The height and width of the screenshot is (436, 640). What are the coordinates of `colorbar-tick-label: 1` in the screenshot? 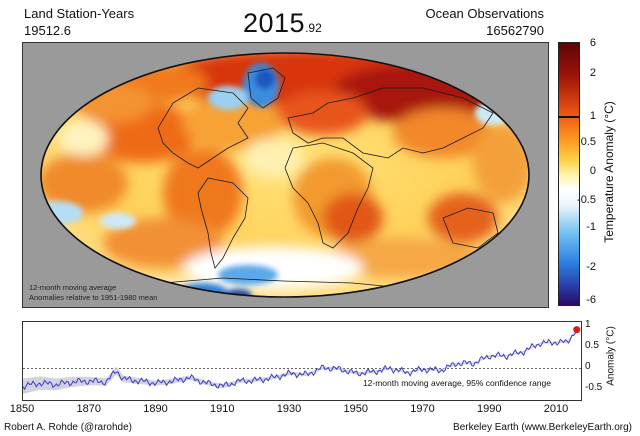 It's located at (592, 116).